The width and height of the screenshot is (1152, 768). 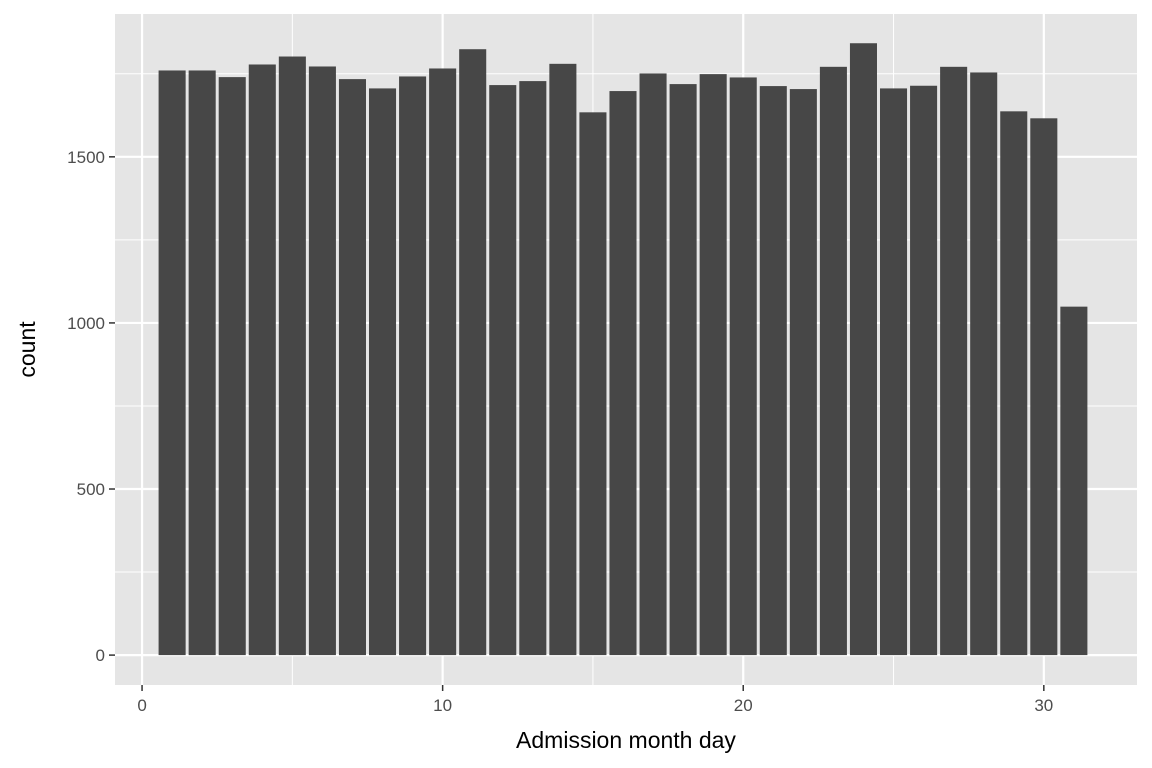 What do you see at coordinates (1043, 705) in the screenshot?
I see `x-tick-label: 30` at bounding box center [1043, 705].